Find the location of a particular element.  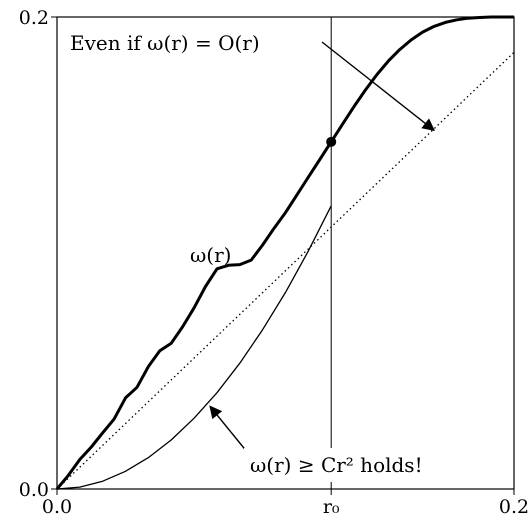

annotation-bottom: ω(r) ≥ Cr² holds! is located at coordinates (336, 465).